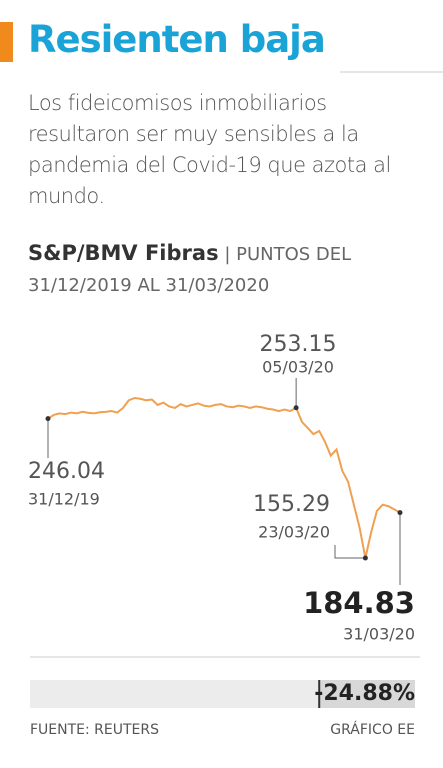 This screenshot has width=443, height=768. Describe the element at coordinates (94, 730) in the screenshot. I see `source: FUENTE: REUTERS` at that location.